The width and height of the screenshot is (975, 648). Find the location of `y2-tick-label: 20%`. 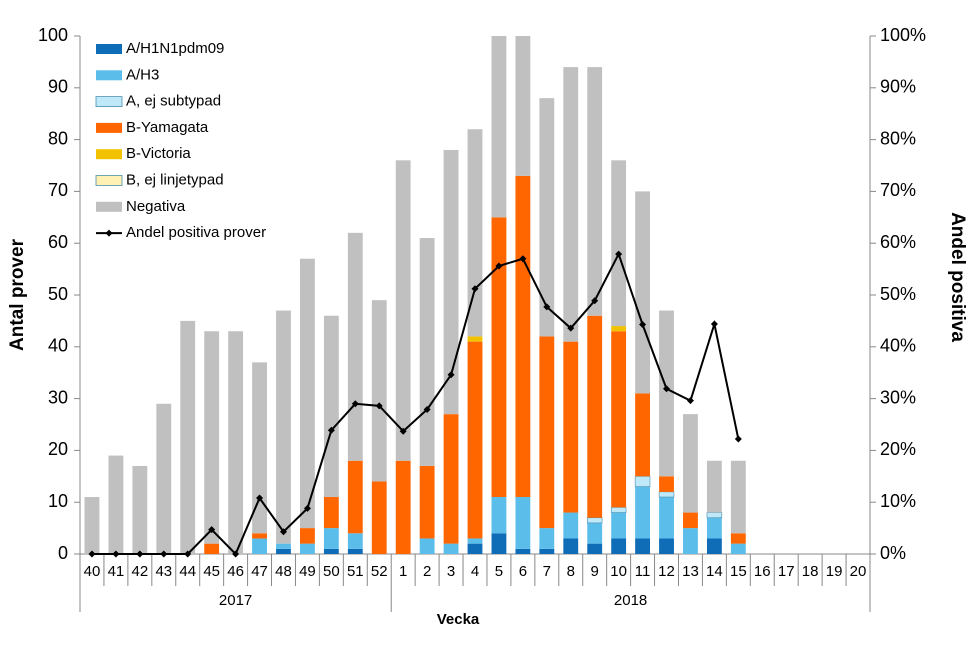

y2-tick-label: 20% is located at coordinates (898, 449).